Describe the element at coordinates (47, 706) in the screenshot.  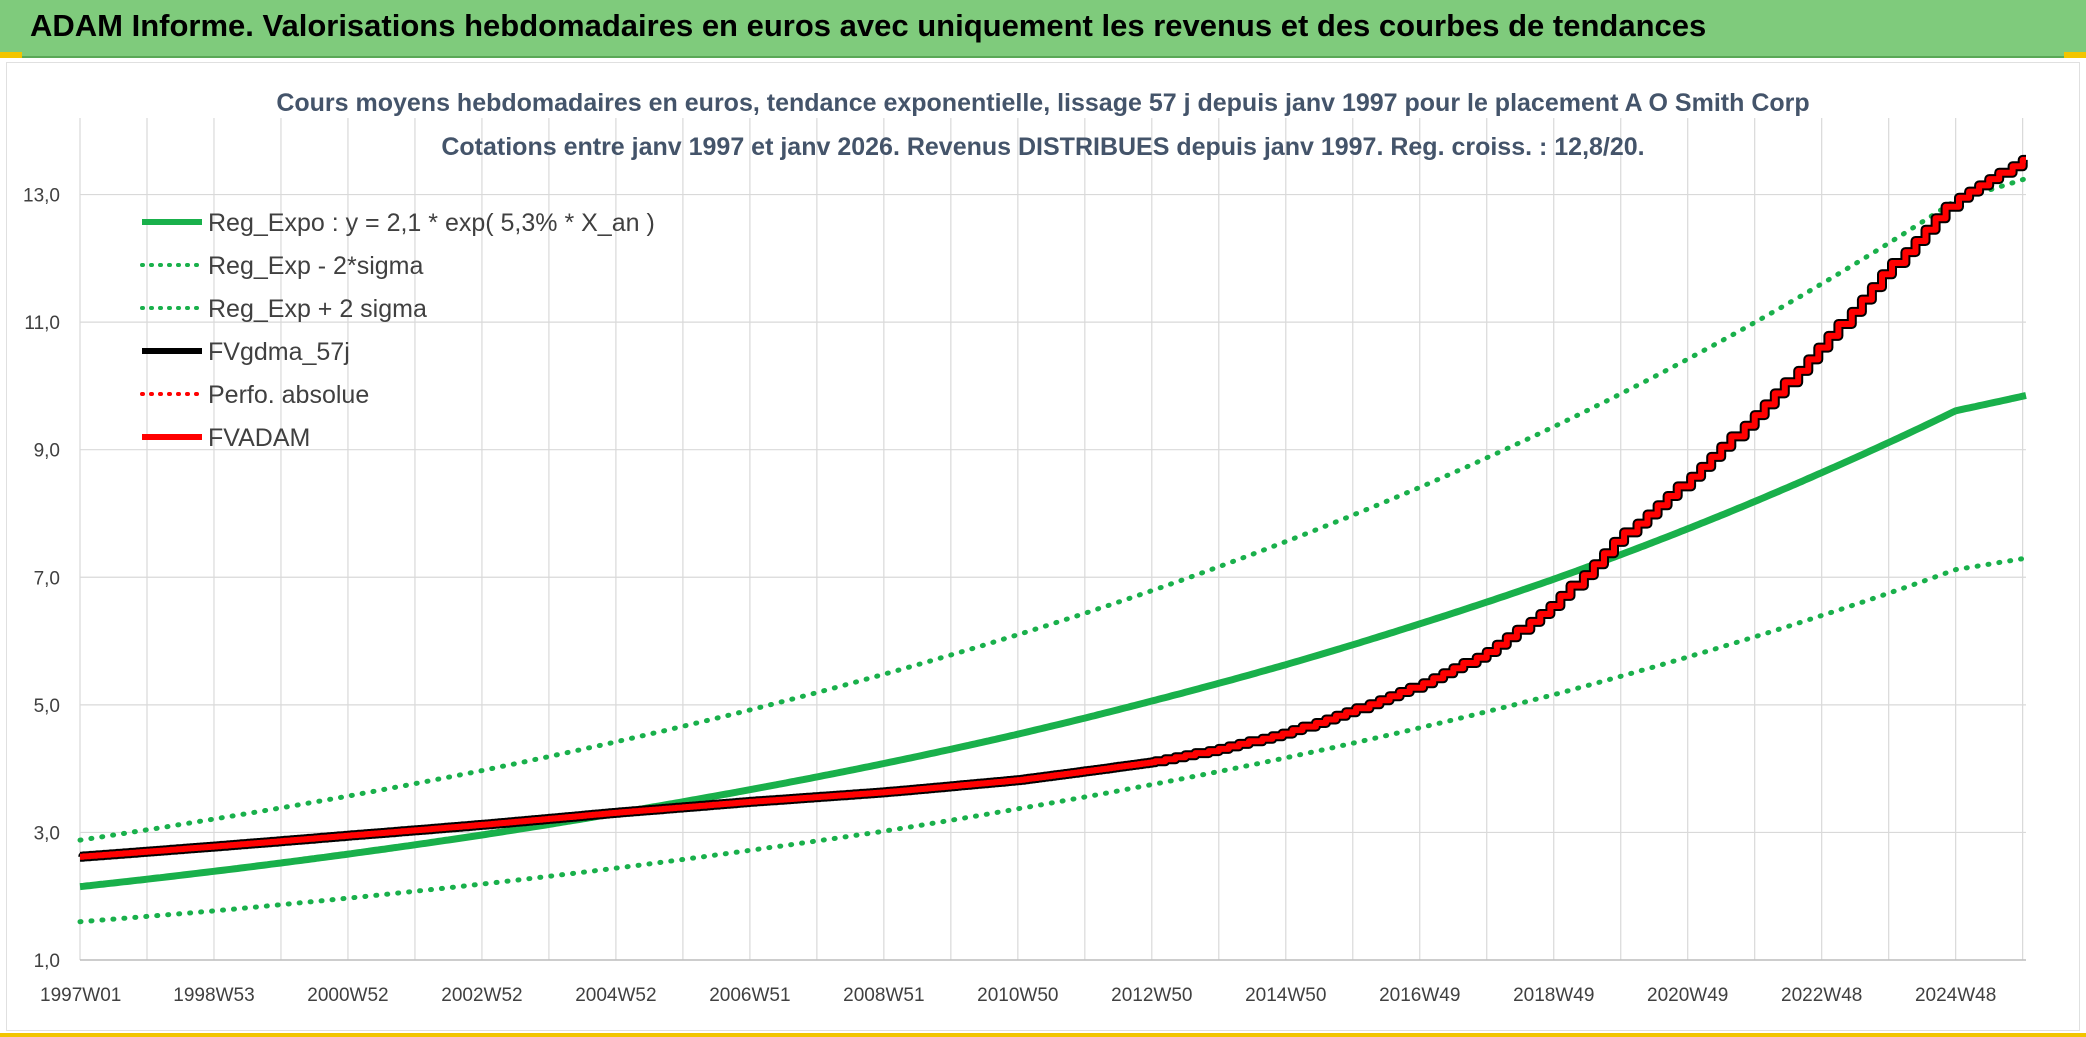
I see `y-tick-label: 5,0` at that location.